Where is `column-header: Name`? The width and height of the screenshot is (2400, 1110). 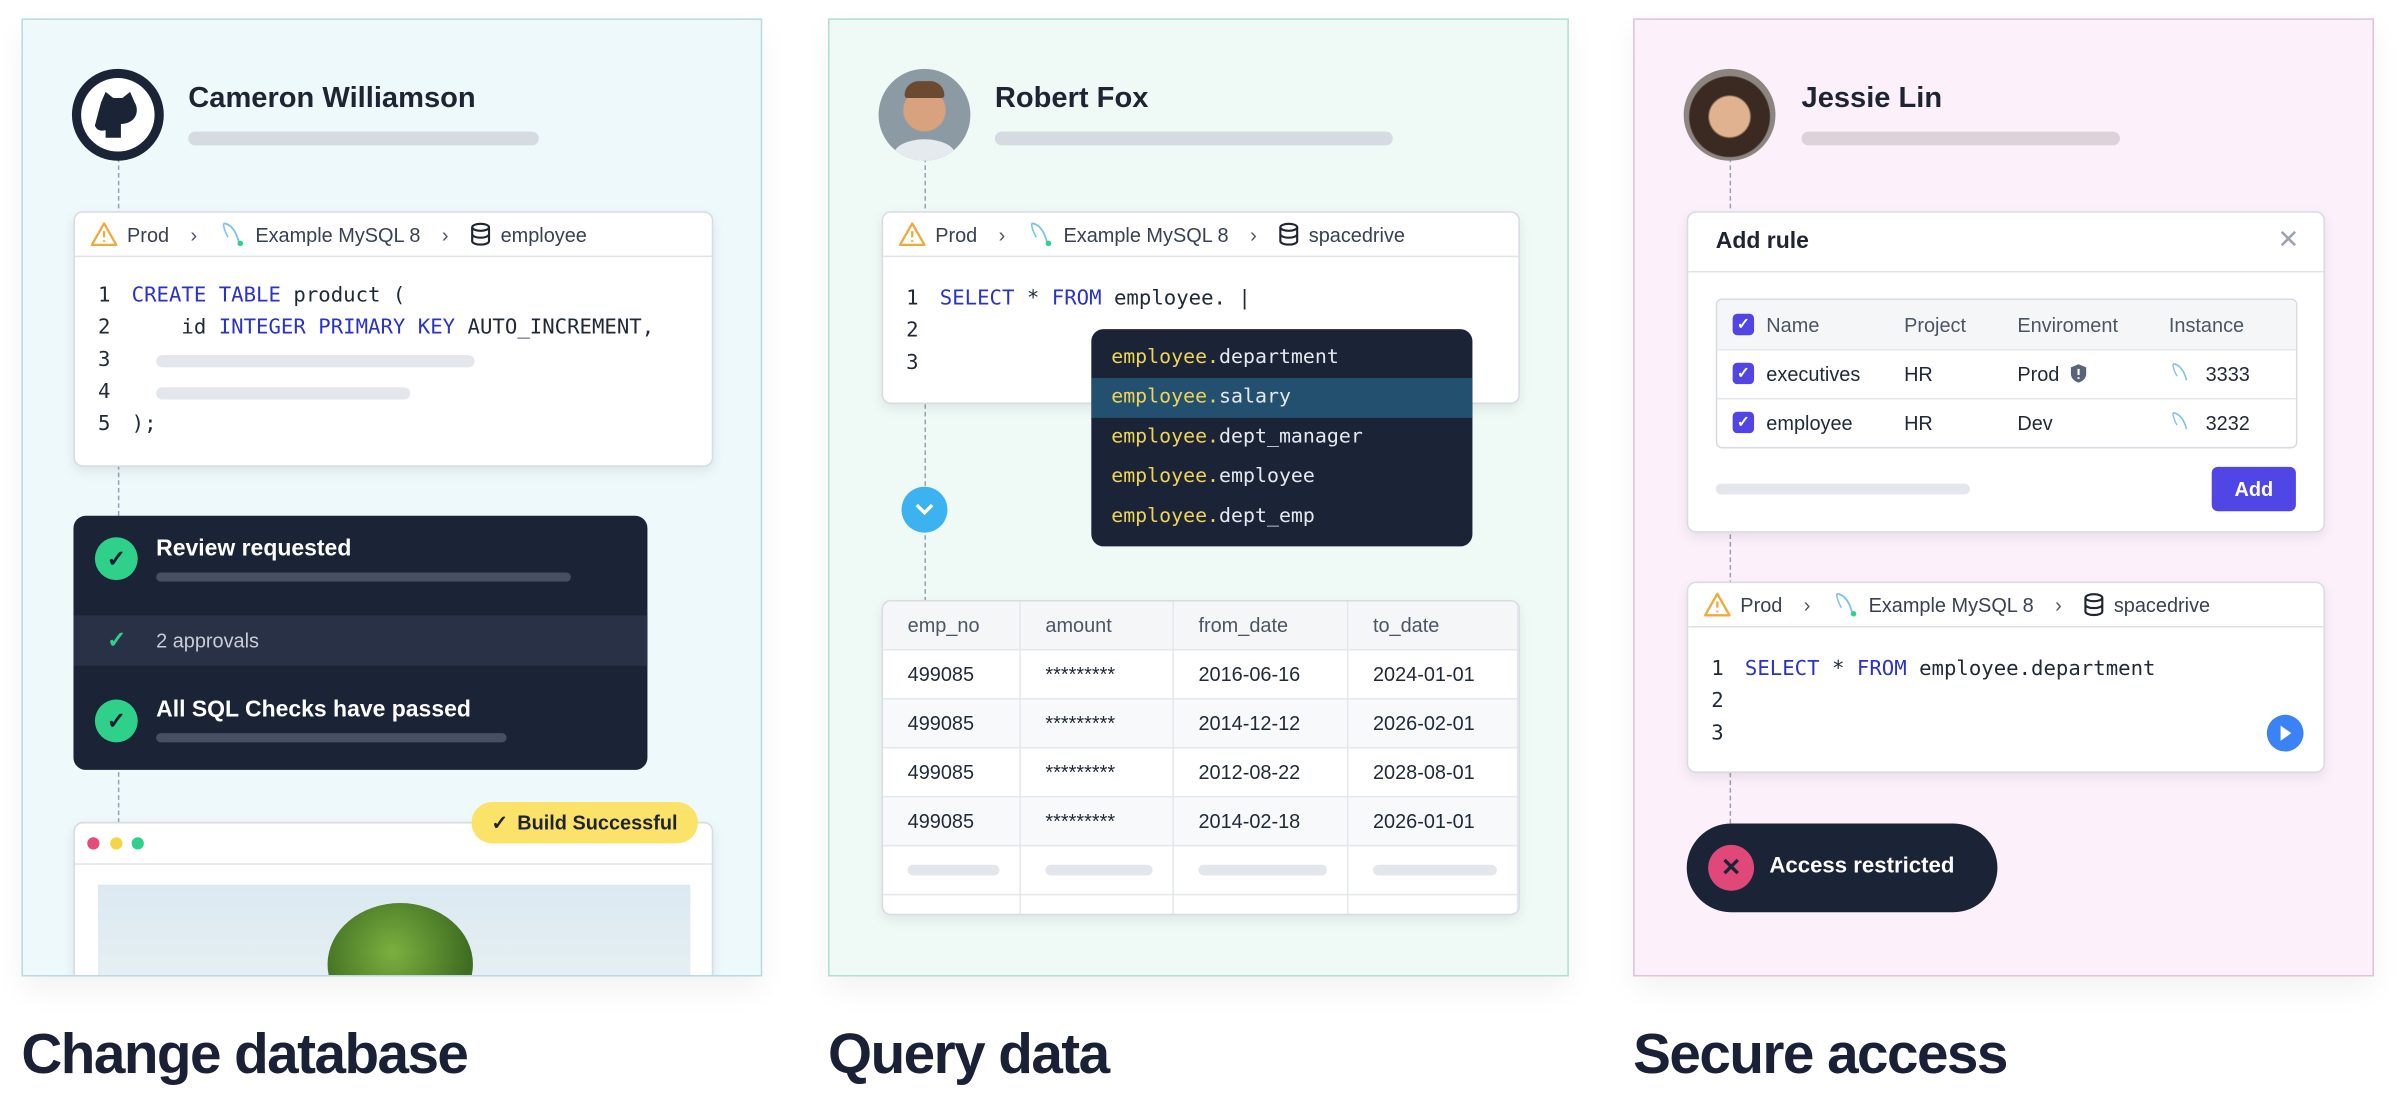 column-header: Name is located at coordinates (1793, 325).